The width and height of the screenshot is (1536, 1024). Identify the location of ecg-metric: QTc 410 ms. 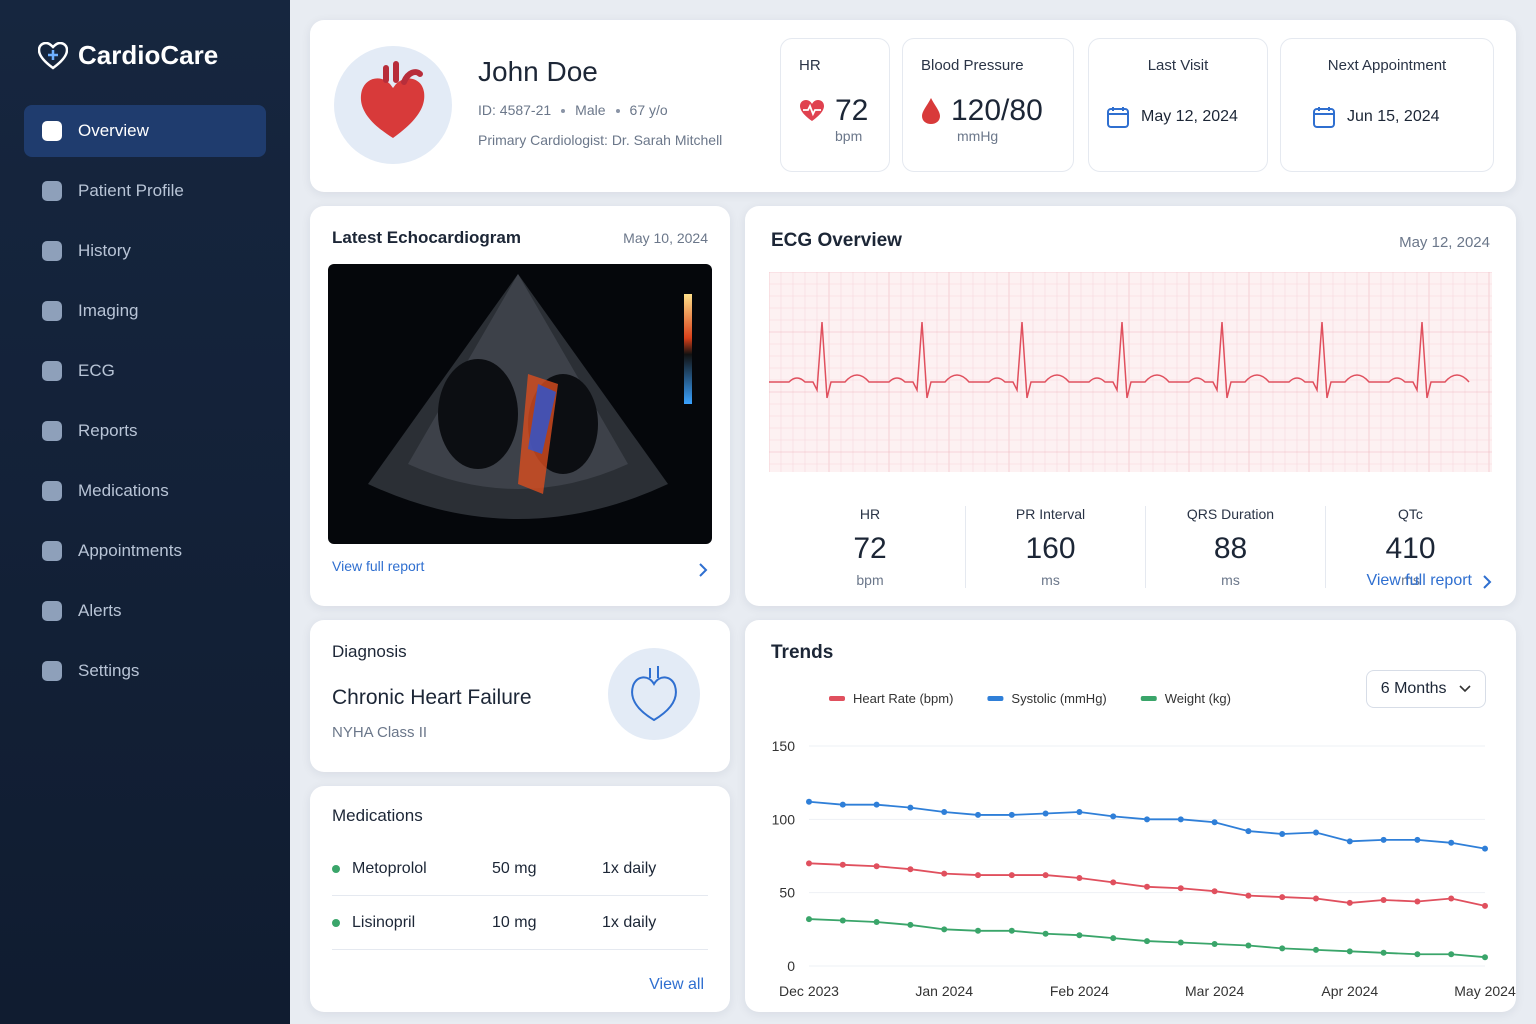
(1410, 547).